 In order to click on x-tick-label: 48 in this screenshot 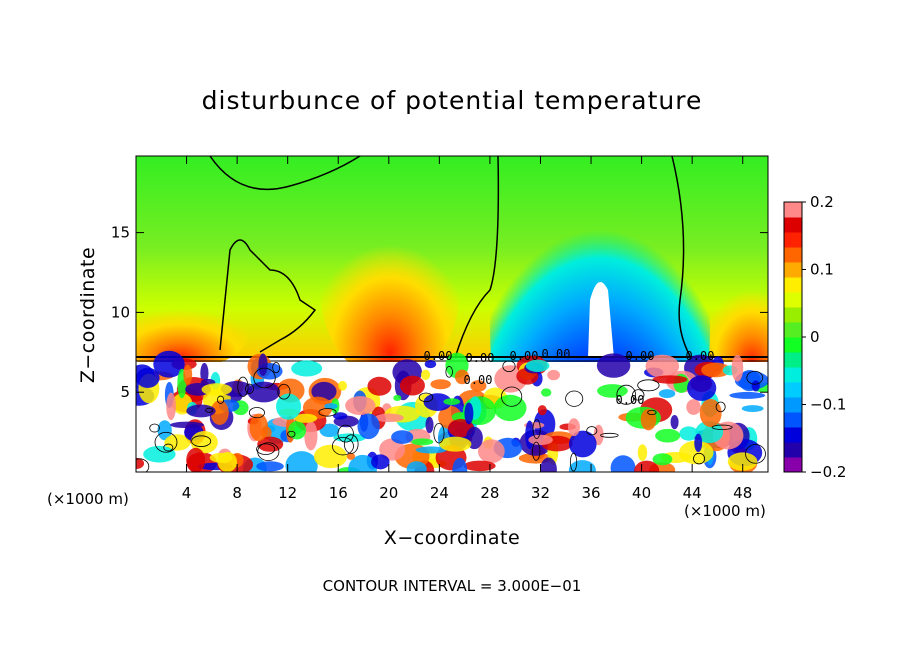, I will do `click(742, 493)`.